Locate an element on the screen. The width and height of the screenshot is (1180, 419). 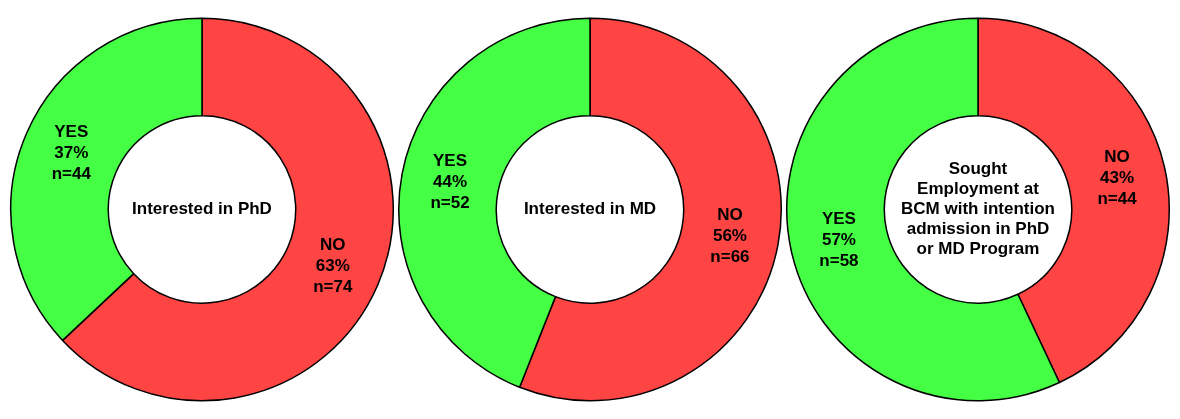
data-label: 56% n=66 is located at coordinates (730, 245).